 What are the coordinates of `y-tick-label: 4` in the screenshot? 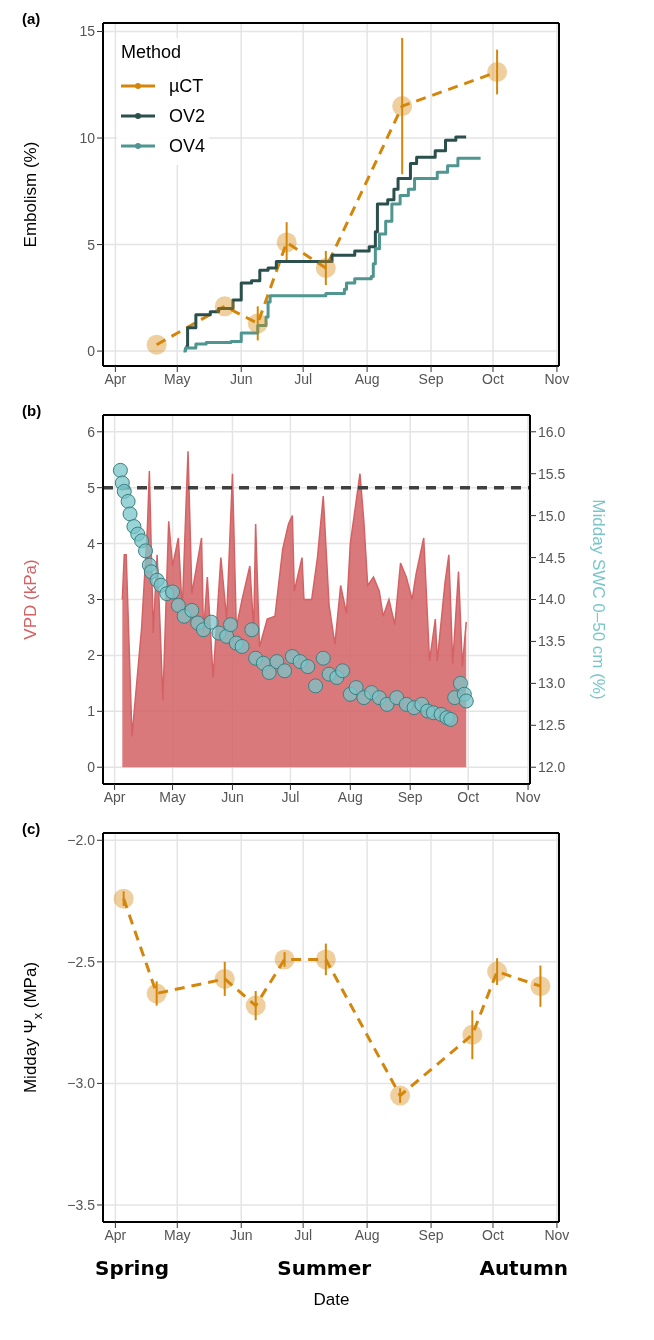 It's located at (91, 543).